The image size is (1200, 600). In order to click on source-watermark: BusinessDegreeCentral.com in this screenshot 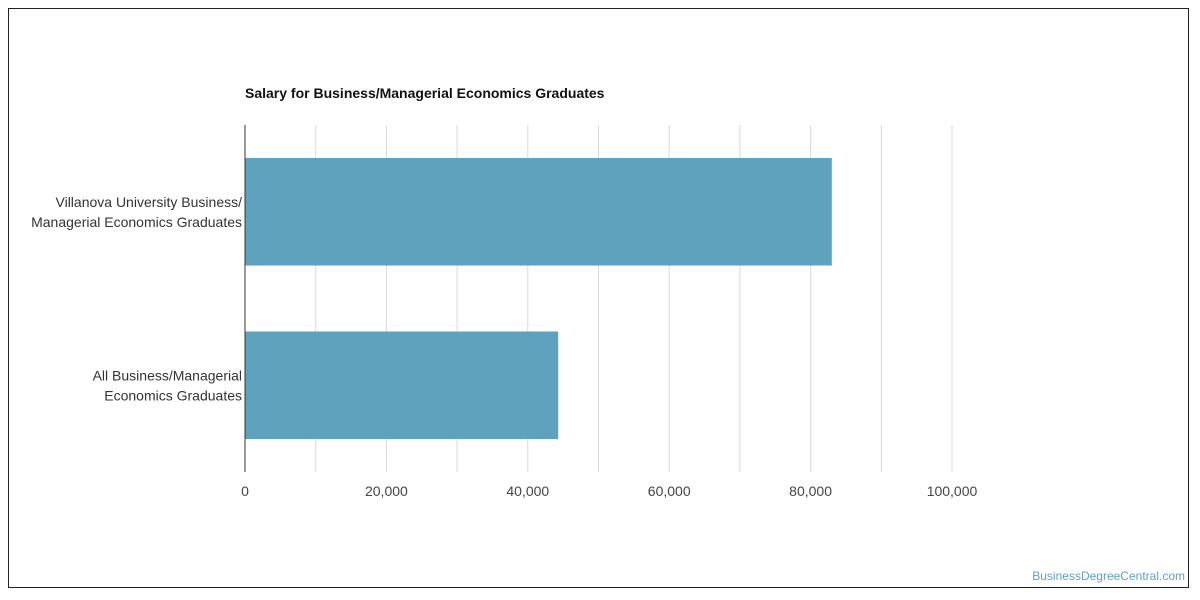, I will do `click(1108, 576)`.